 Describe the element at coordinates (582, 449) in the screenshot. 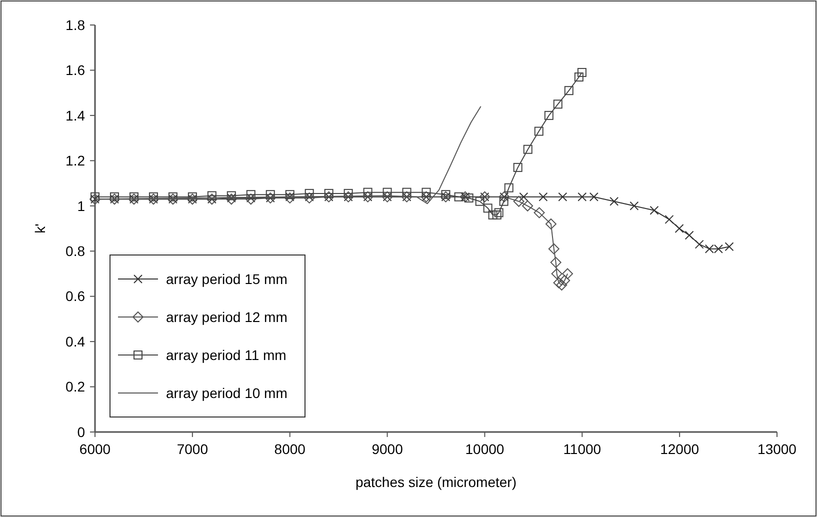

I see `x-tick-label: 11000` at that location.